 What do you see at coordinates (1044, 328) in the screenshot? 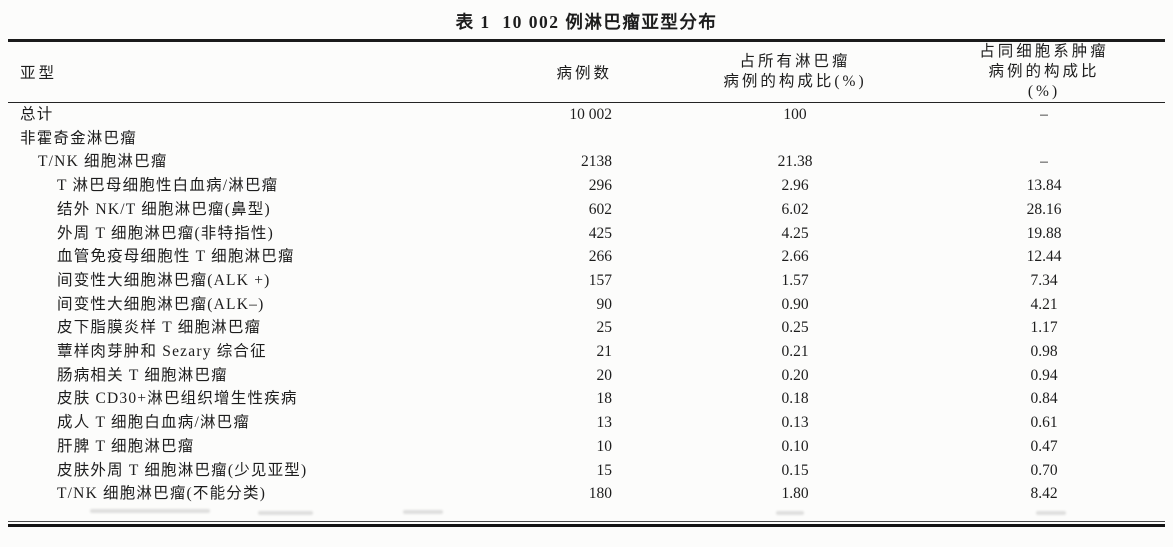
I see `pct-lineage-cell: 1.17` at bounding box center [1044, 328].